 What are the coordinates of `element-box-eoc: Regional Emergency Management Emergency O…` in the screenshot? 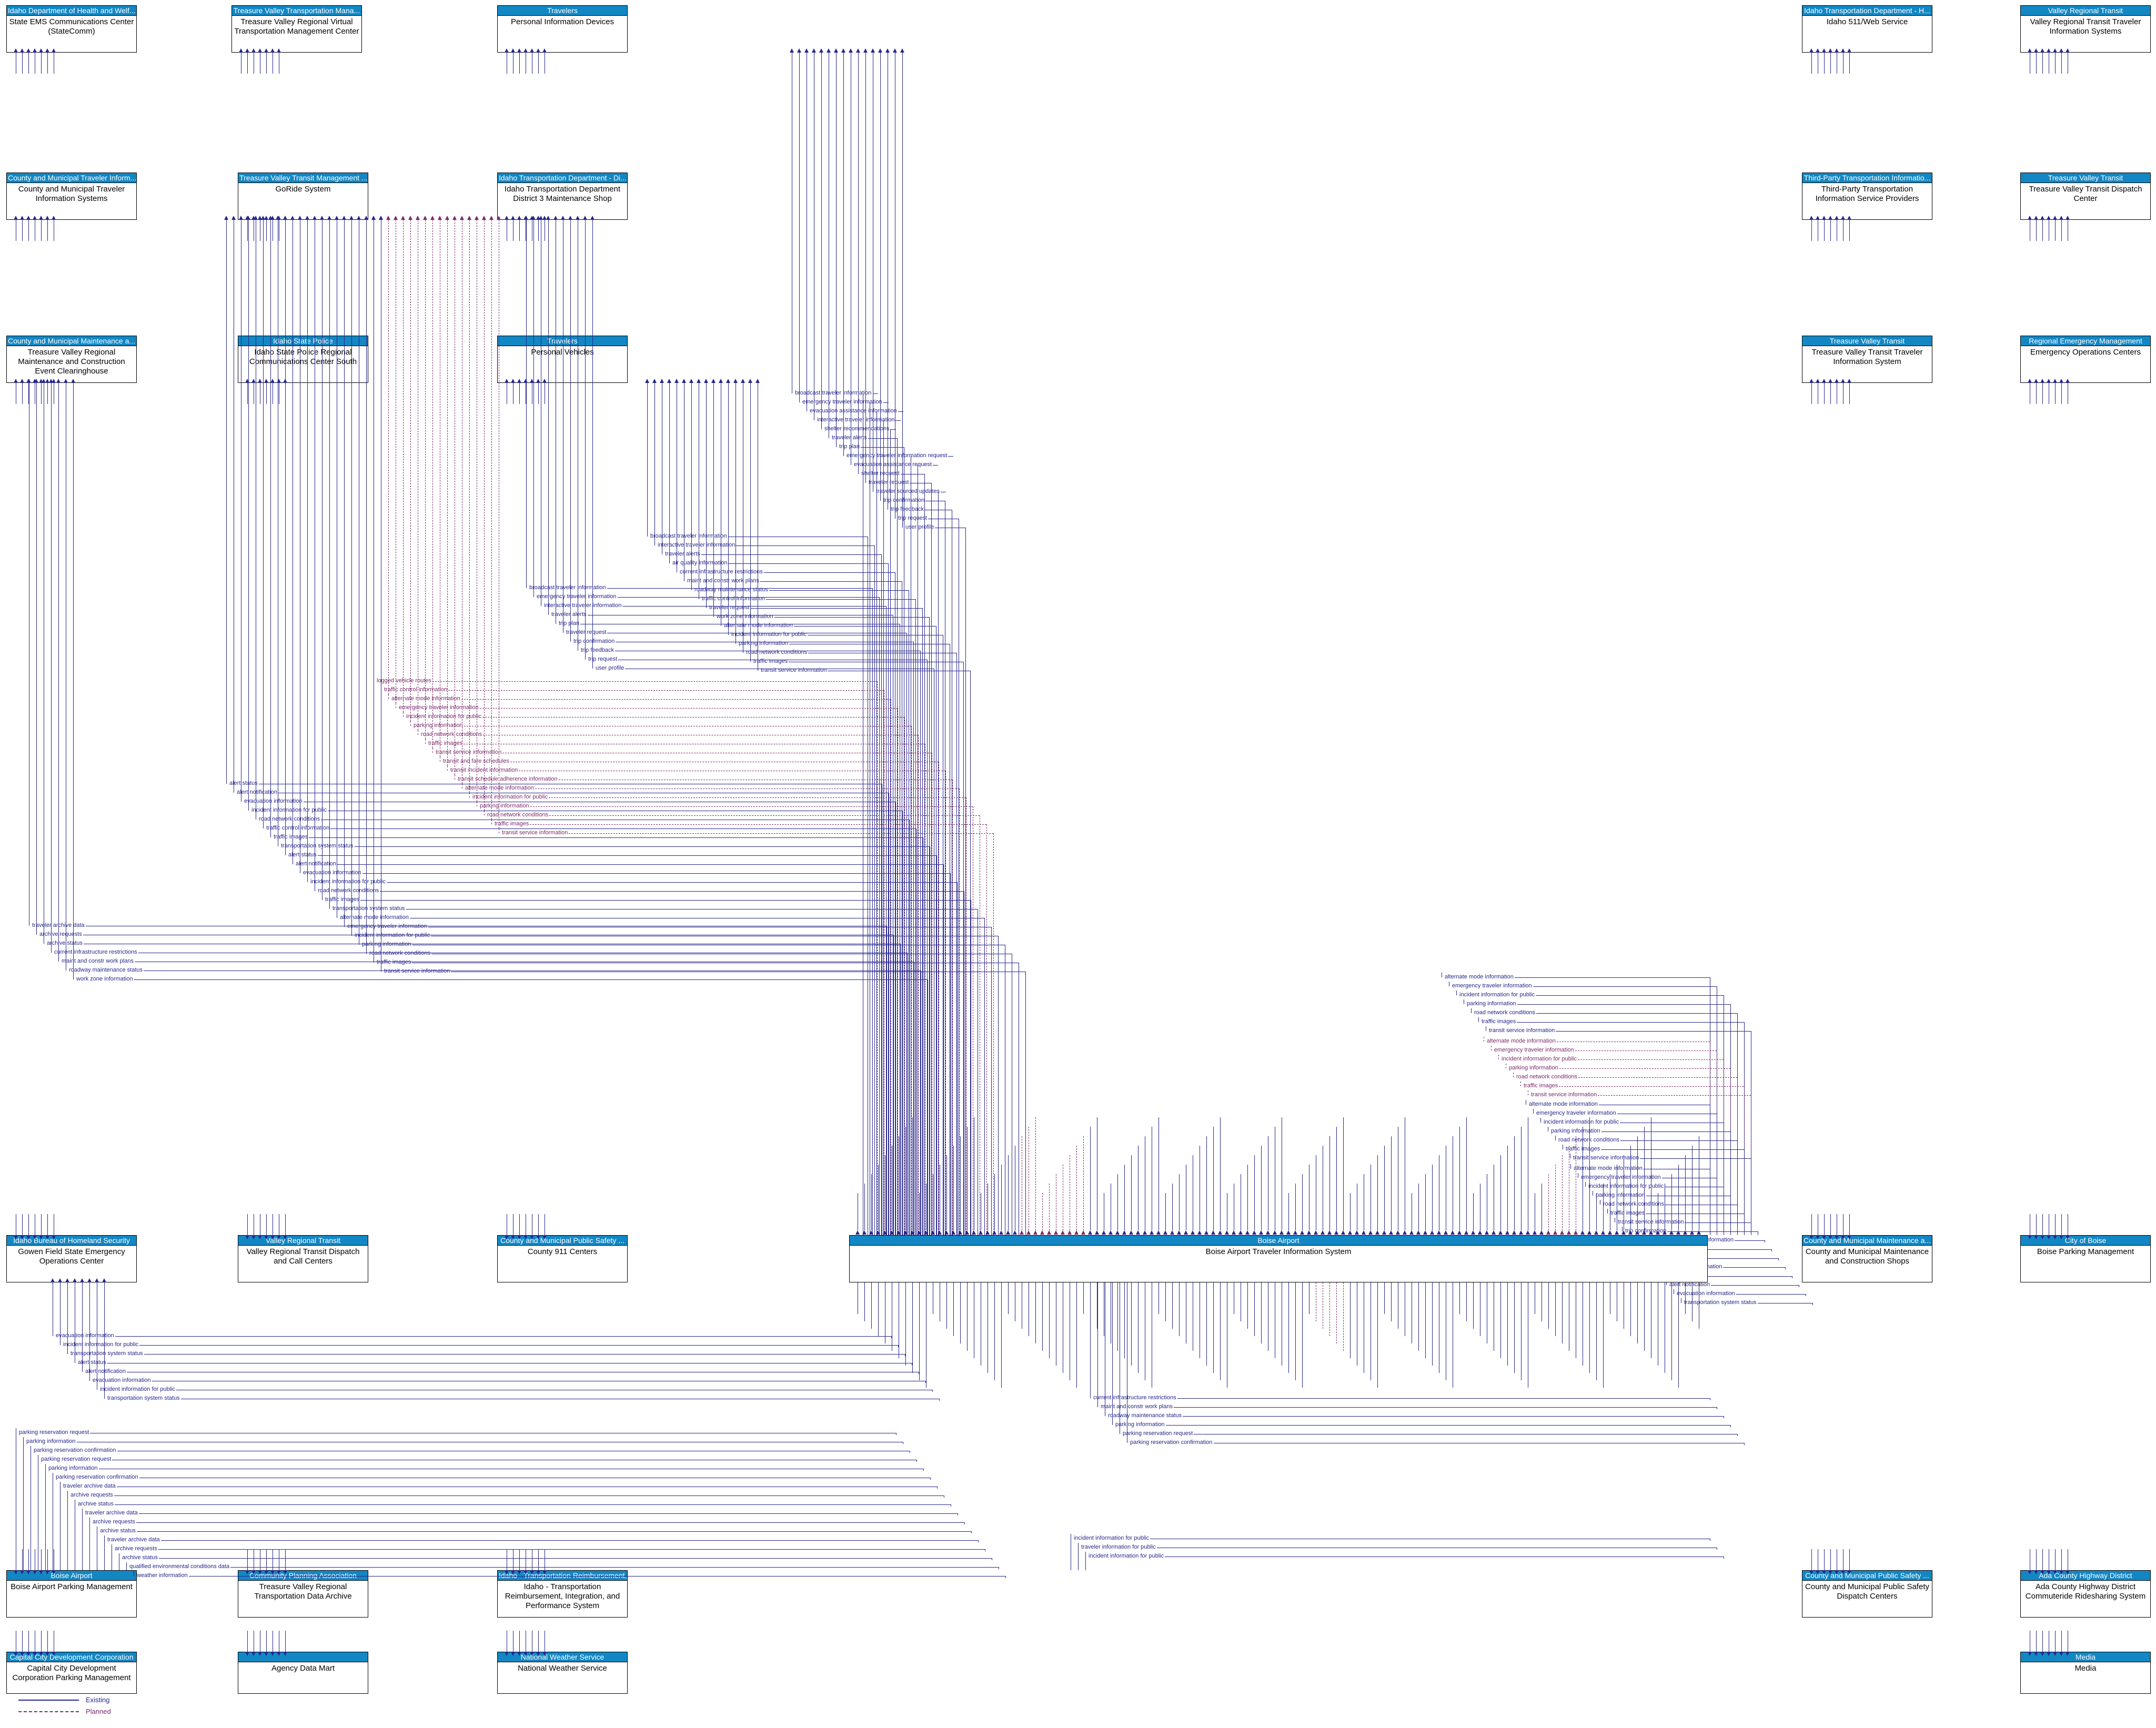 It's located at (2085, 359).